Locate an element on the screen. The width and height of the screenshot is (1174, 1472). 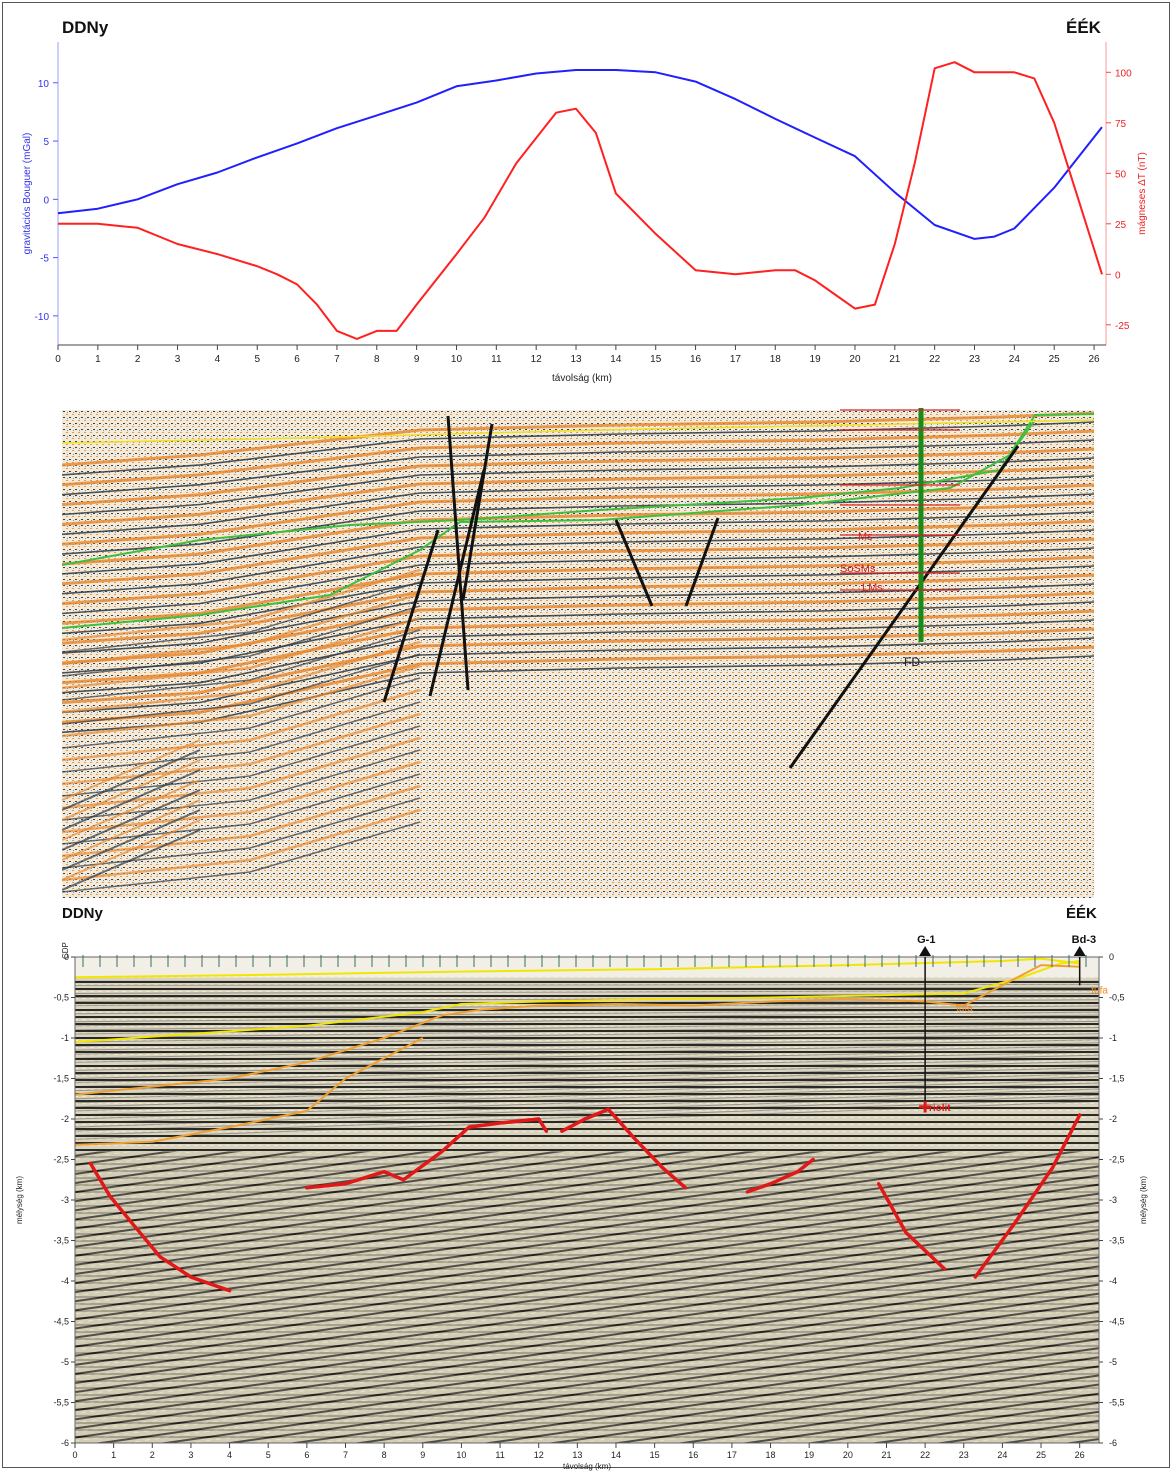
x-tick-label: 19 is located at coordinates (816, 359).